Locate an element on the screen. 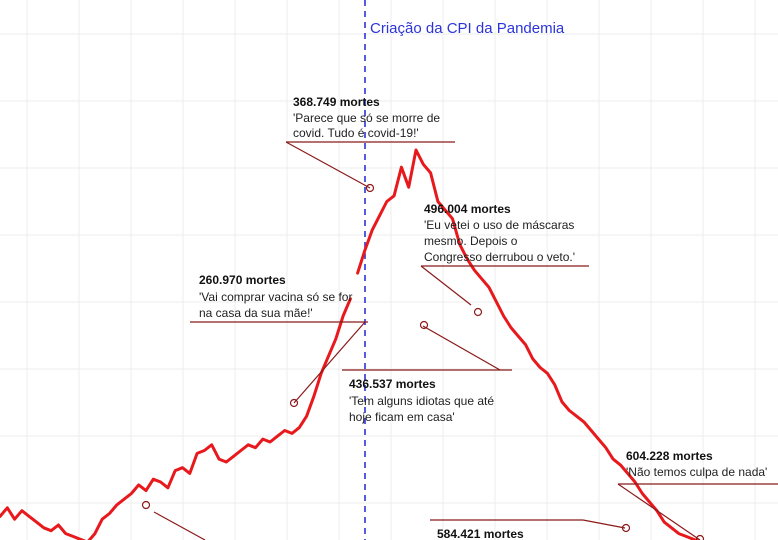 The height and width of the screenshot is (540, 778). annotation-quote-line: 'Eu vetei o uso de máscaras is located at coordinates (499, 225).